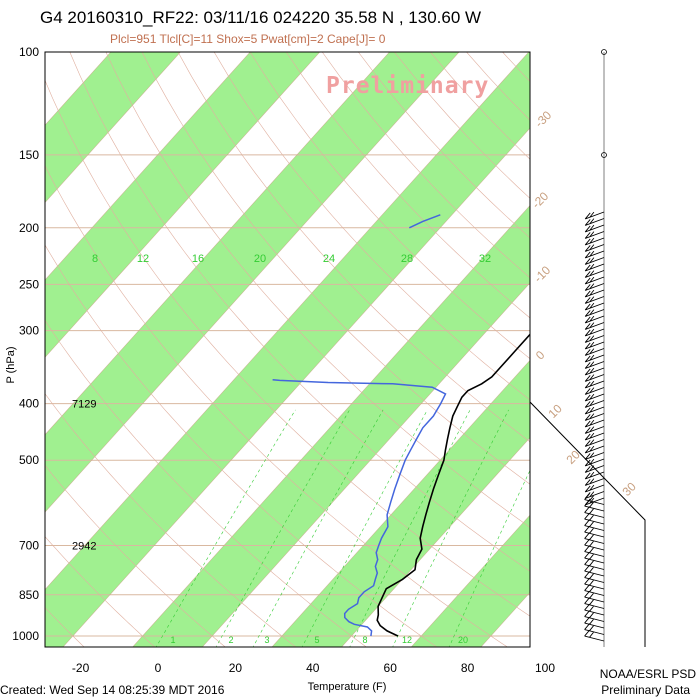 The image size is (700, 700). What do you see at coordinates (236, 668) in the screenshot?
I see `x-tick-label: 20` at bounding box center [236, 668].